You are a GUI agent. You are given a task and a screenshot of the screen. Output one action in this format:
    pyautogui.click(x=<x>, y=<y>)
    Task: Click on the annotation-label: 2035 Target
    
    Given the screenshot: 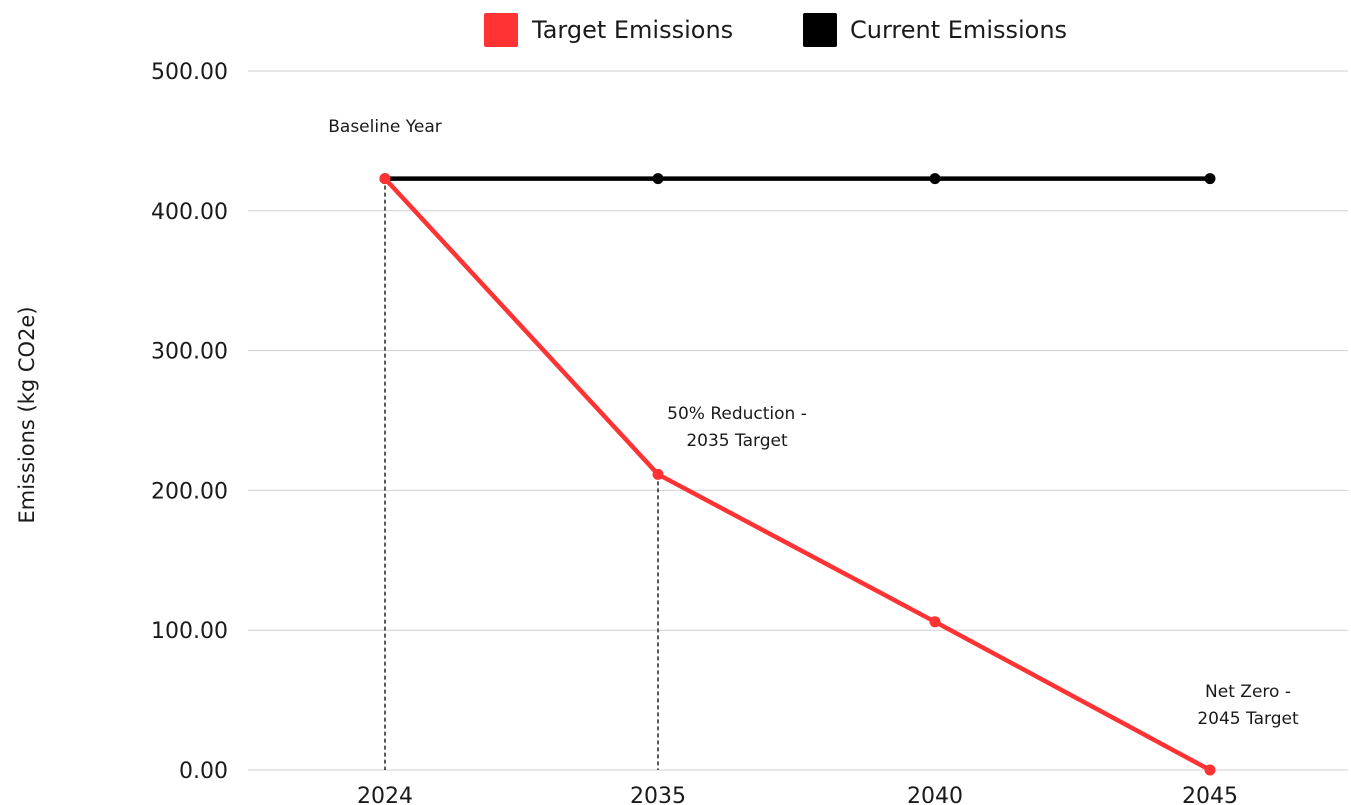 What is the action you would take?
    pyautogui.click(x=737, y=441)
    